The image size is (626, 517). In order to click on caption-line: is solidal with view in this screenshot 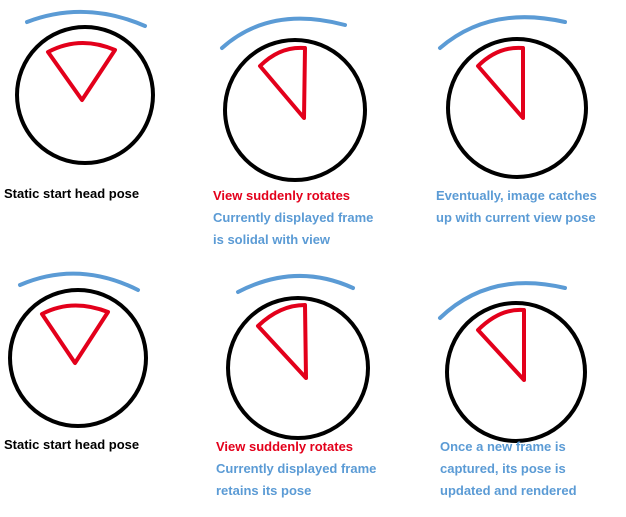, I will do `click(272, 239)`.